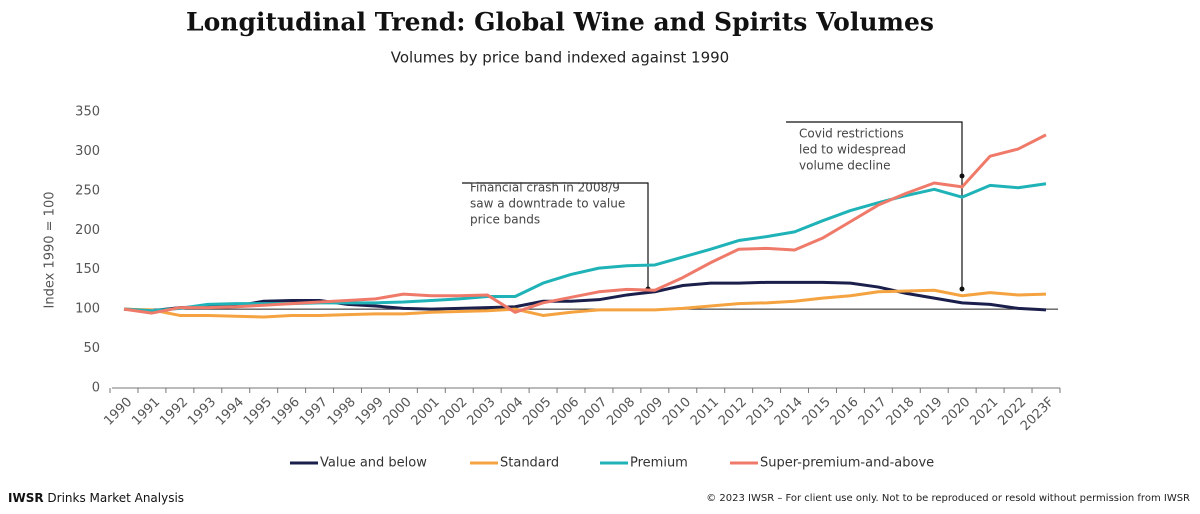  Describe the element at coordinates (26, 498) in the screenshot. I see `footer-brand: IWSR` at that location.